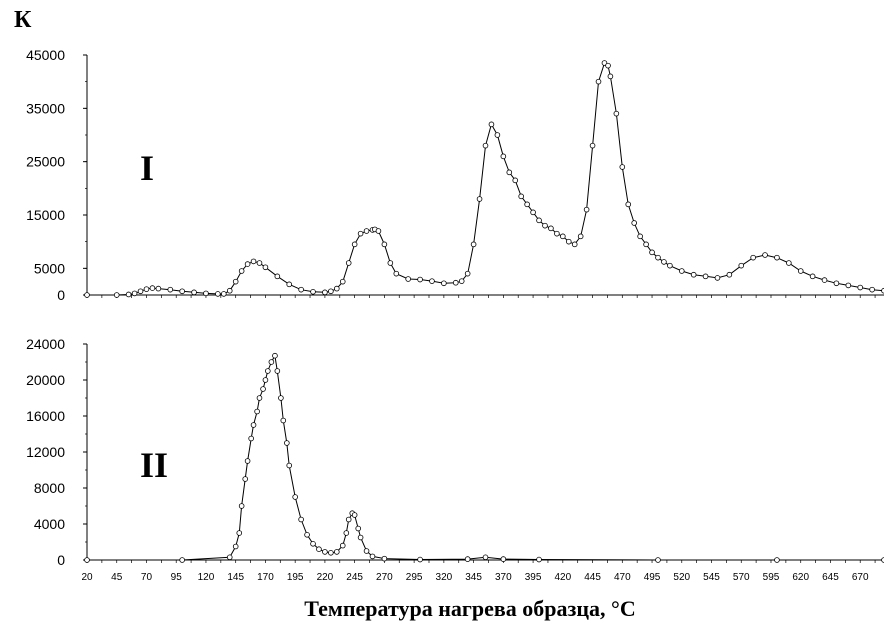 Image resolution: width=884 pixels, height=626 pixels. I want to click on y-tick-label: 16000, so click(45, 416).